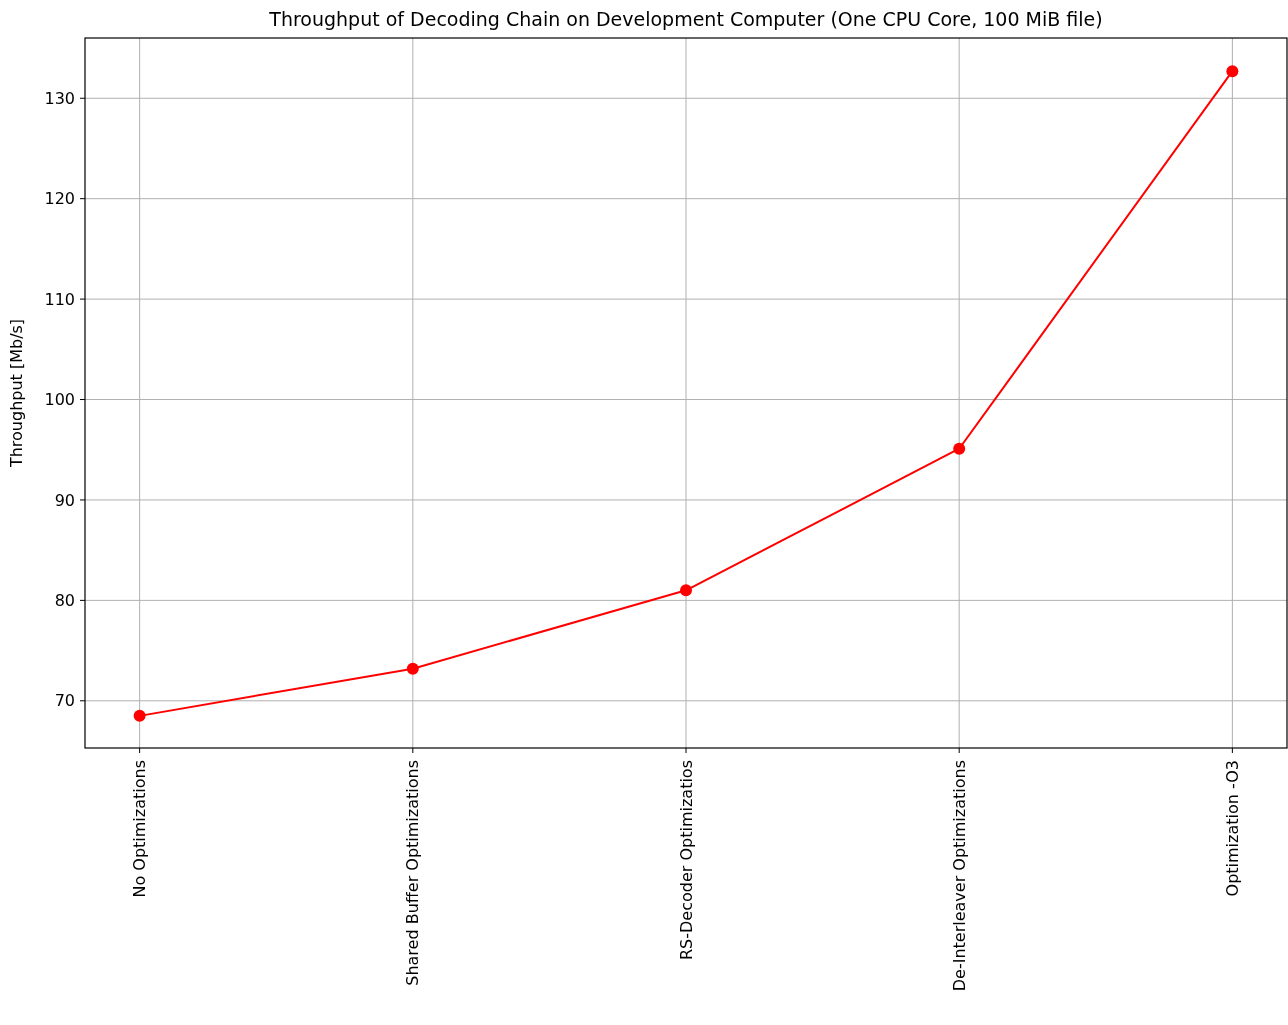 The image size is (1288, 1025). I want to click on y-axis-title: Throughput [Mb/s], so click(16, 393).